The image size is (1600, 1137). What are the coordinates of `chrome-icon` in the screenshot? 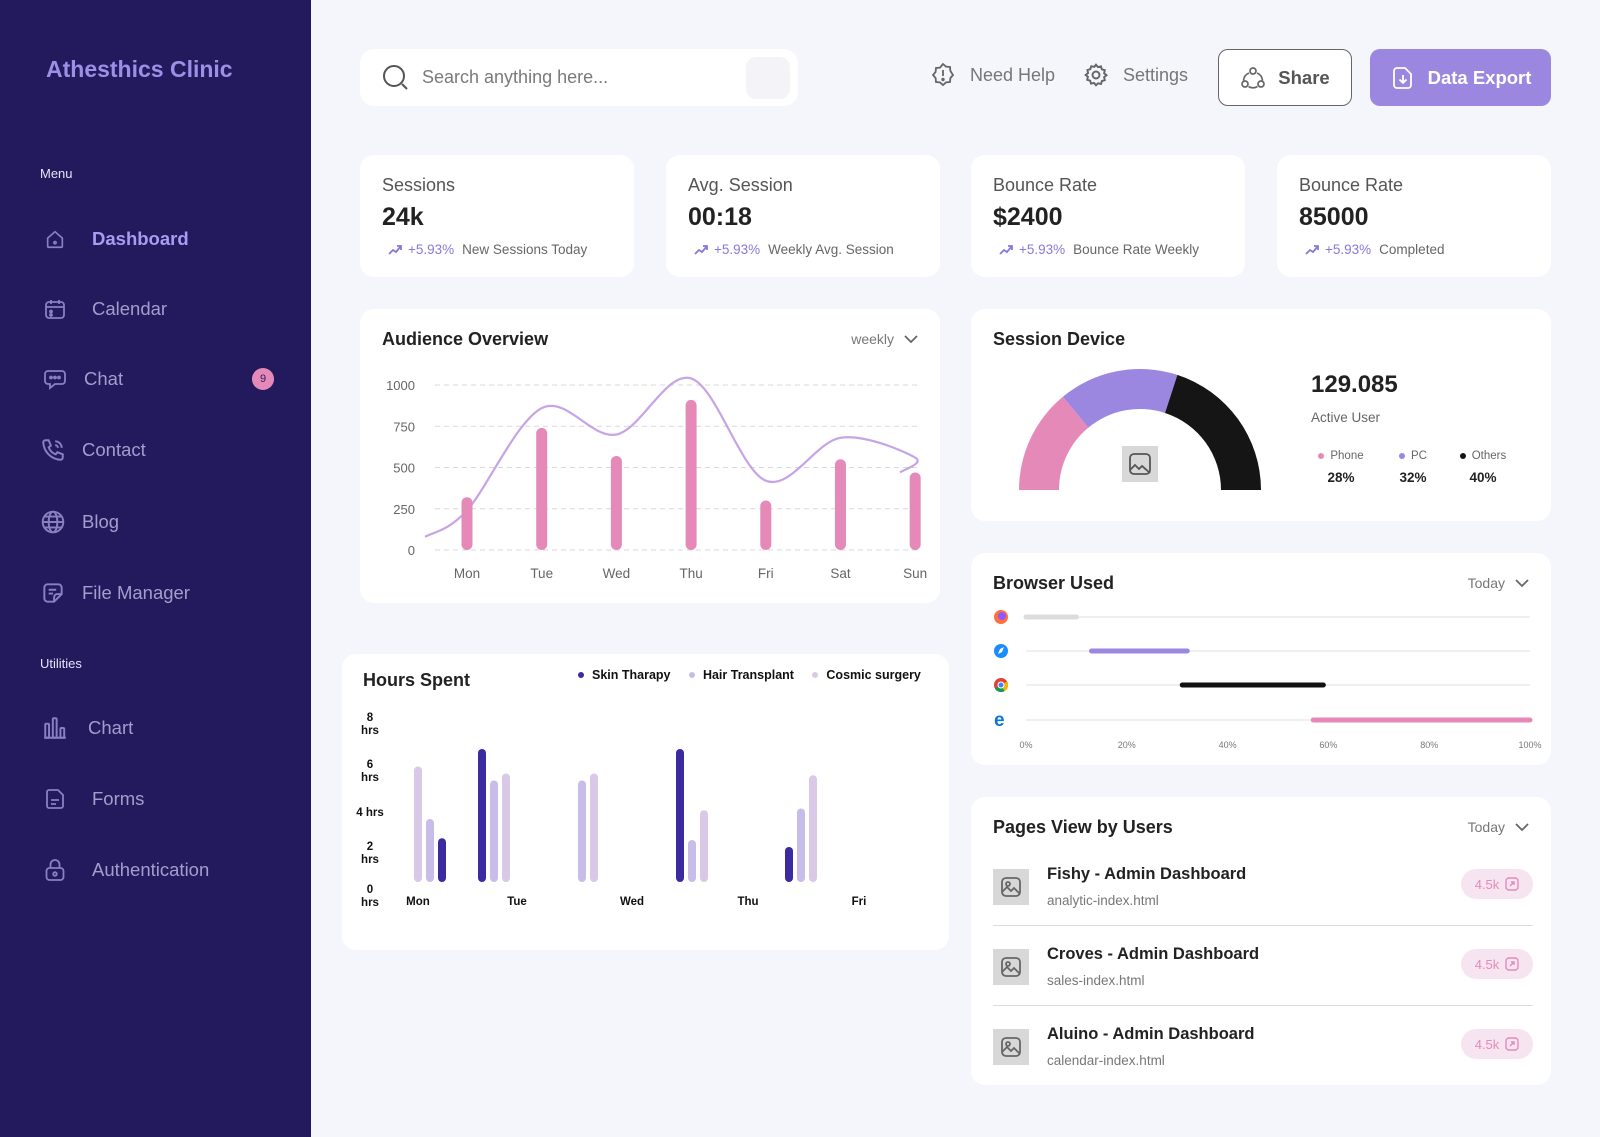 It's located at (1001, 685).